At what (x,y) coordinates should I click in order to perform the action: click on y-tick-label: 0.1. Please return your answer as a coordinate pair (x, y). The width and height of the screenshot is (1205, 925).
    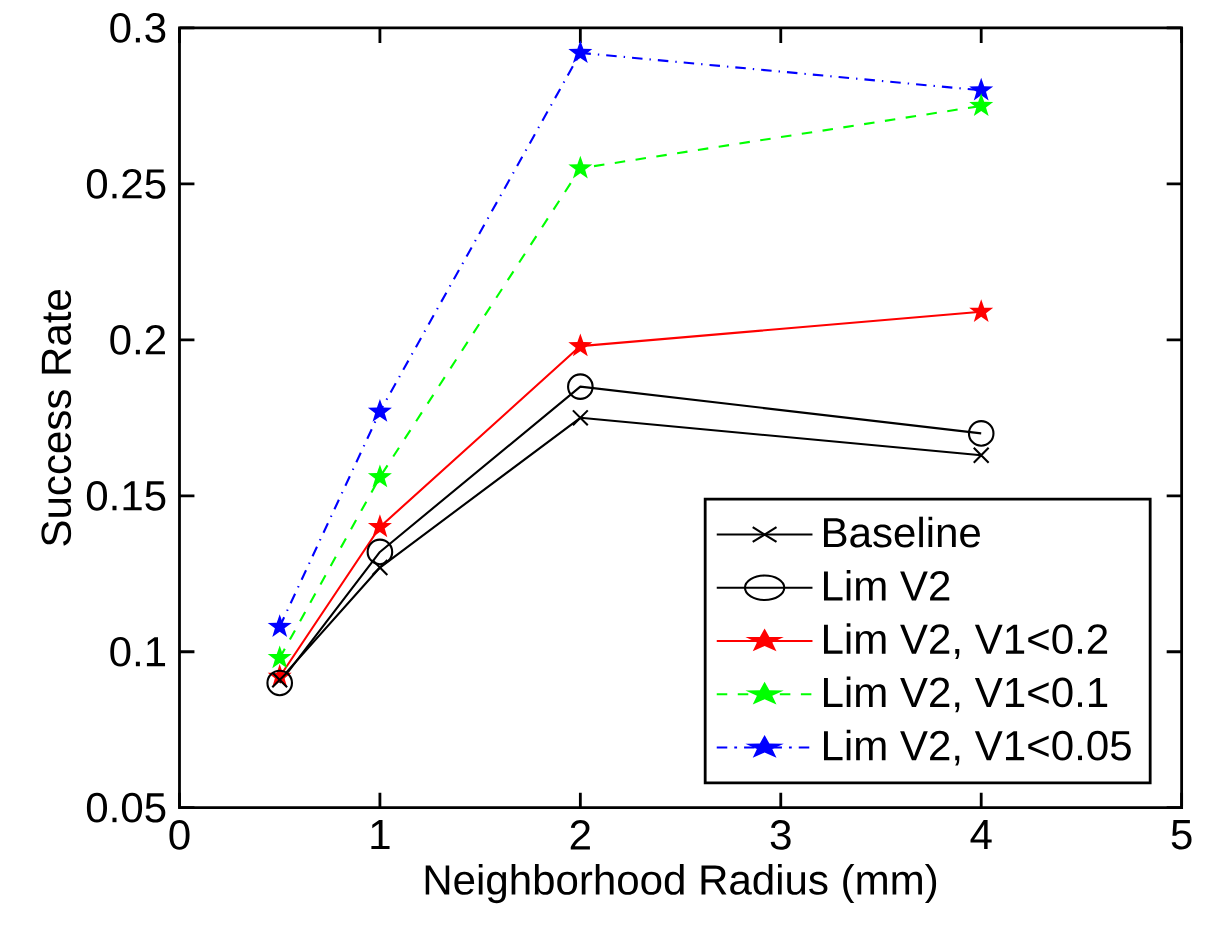
    Looking at the image, I should click on (138, 651).